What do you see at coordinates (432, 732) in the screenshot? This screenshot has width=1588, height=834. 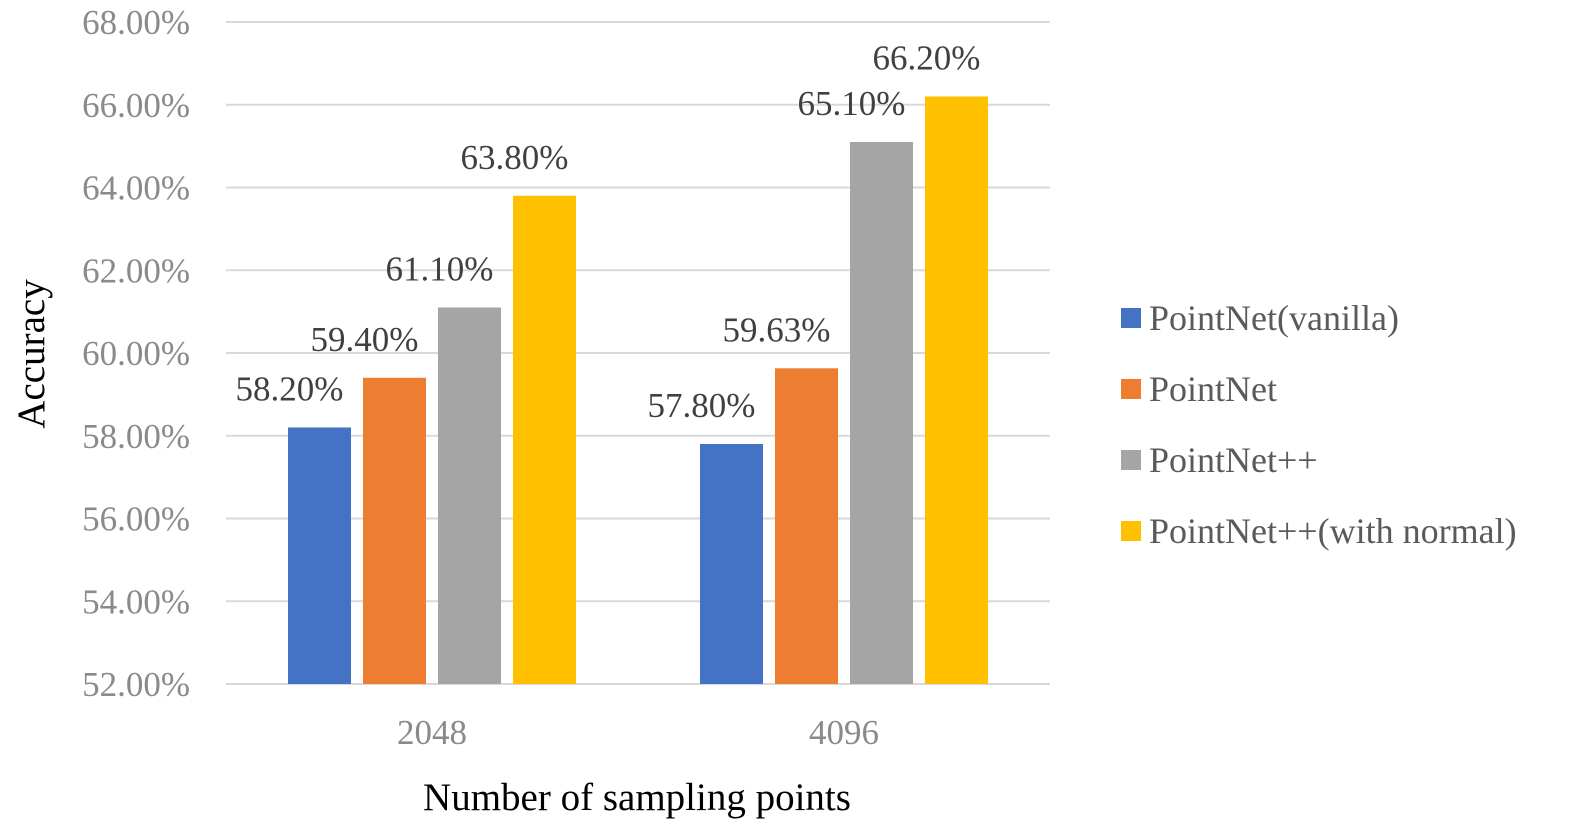 I see `x-tick-label: 2048` at bounding box center [432, 732].